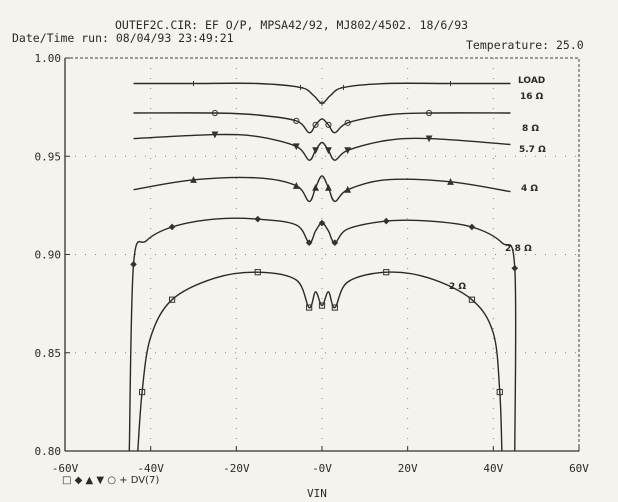 Image resolution: width=618 pixels, height=502 pixels. Describe the element at coordinates (65, 468) in the screenshot. I see `x-tick-label: -60V` at that location.